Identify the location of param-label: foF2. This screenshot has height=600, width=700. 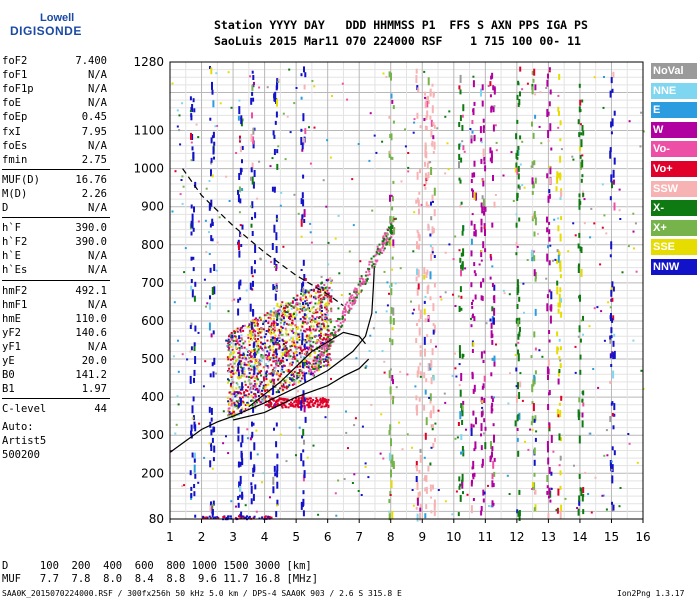
(15, 61).